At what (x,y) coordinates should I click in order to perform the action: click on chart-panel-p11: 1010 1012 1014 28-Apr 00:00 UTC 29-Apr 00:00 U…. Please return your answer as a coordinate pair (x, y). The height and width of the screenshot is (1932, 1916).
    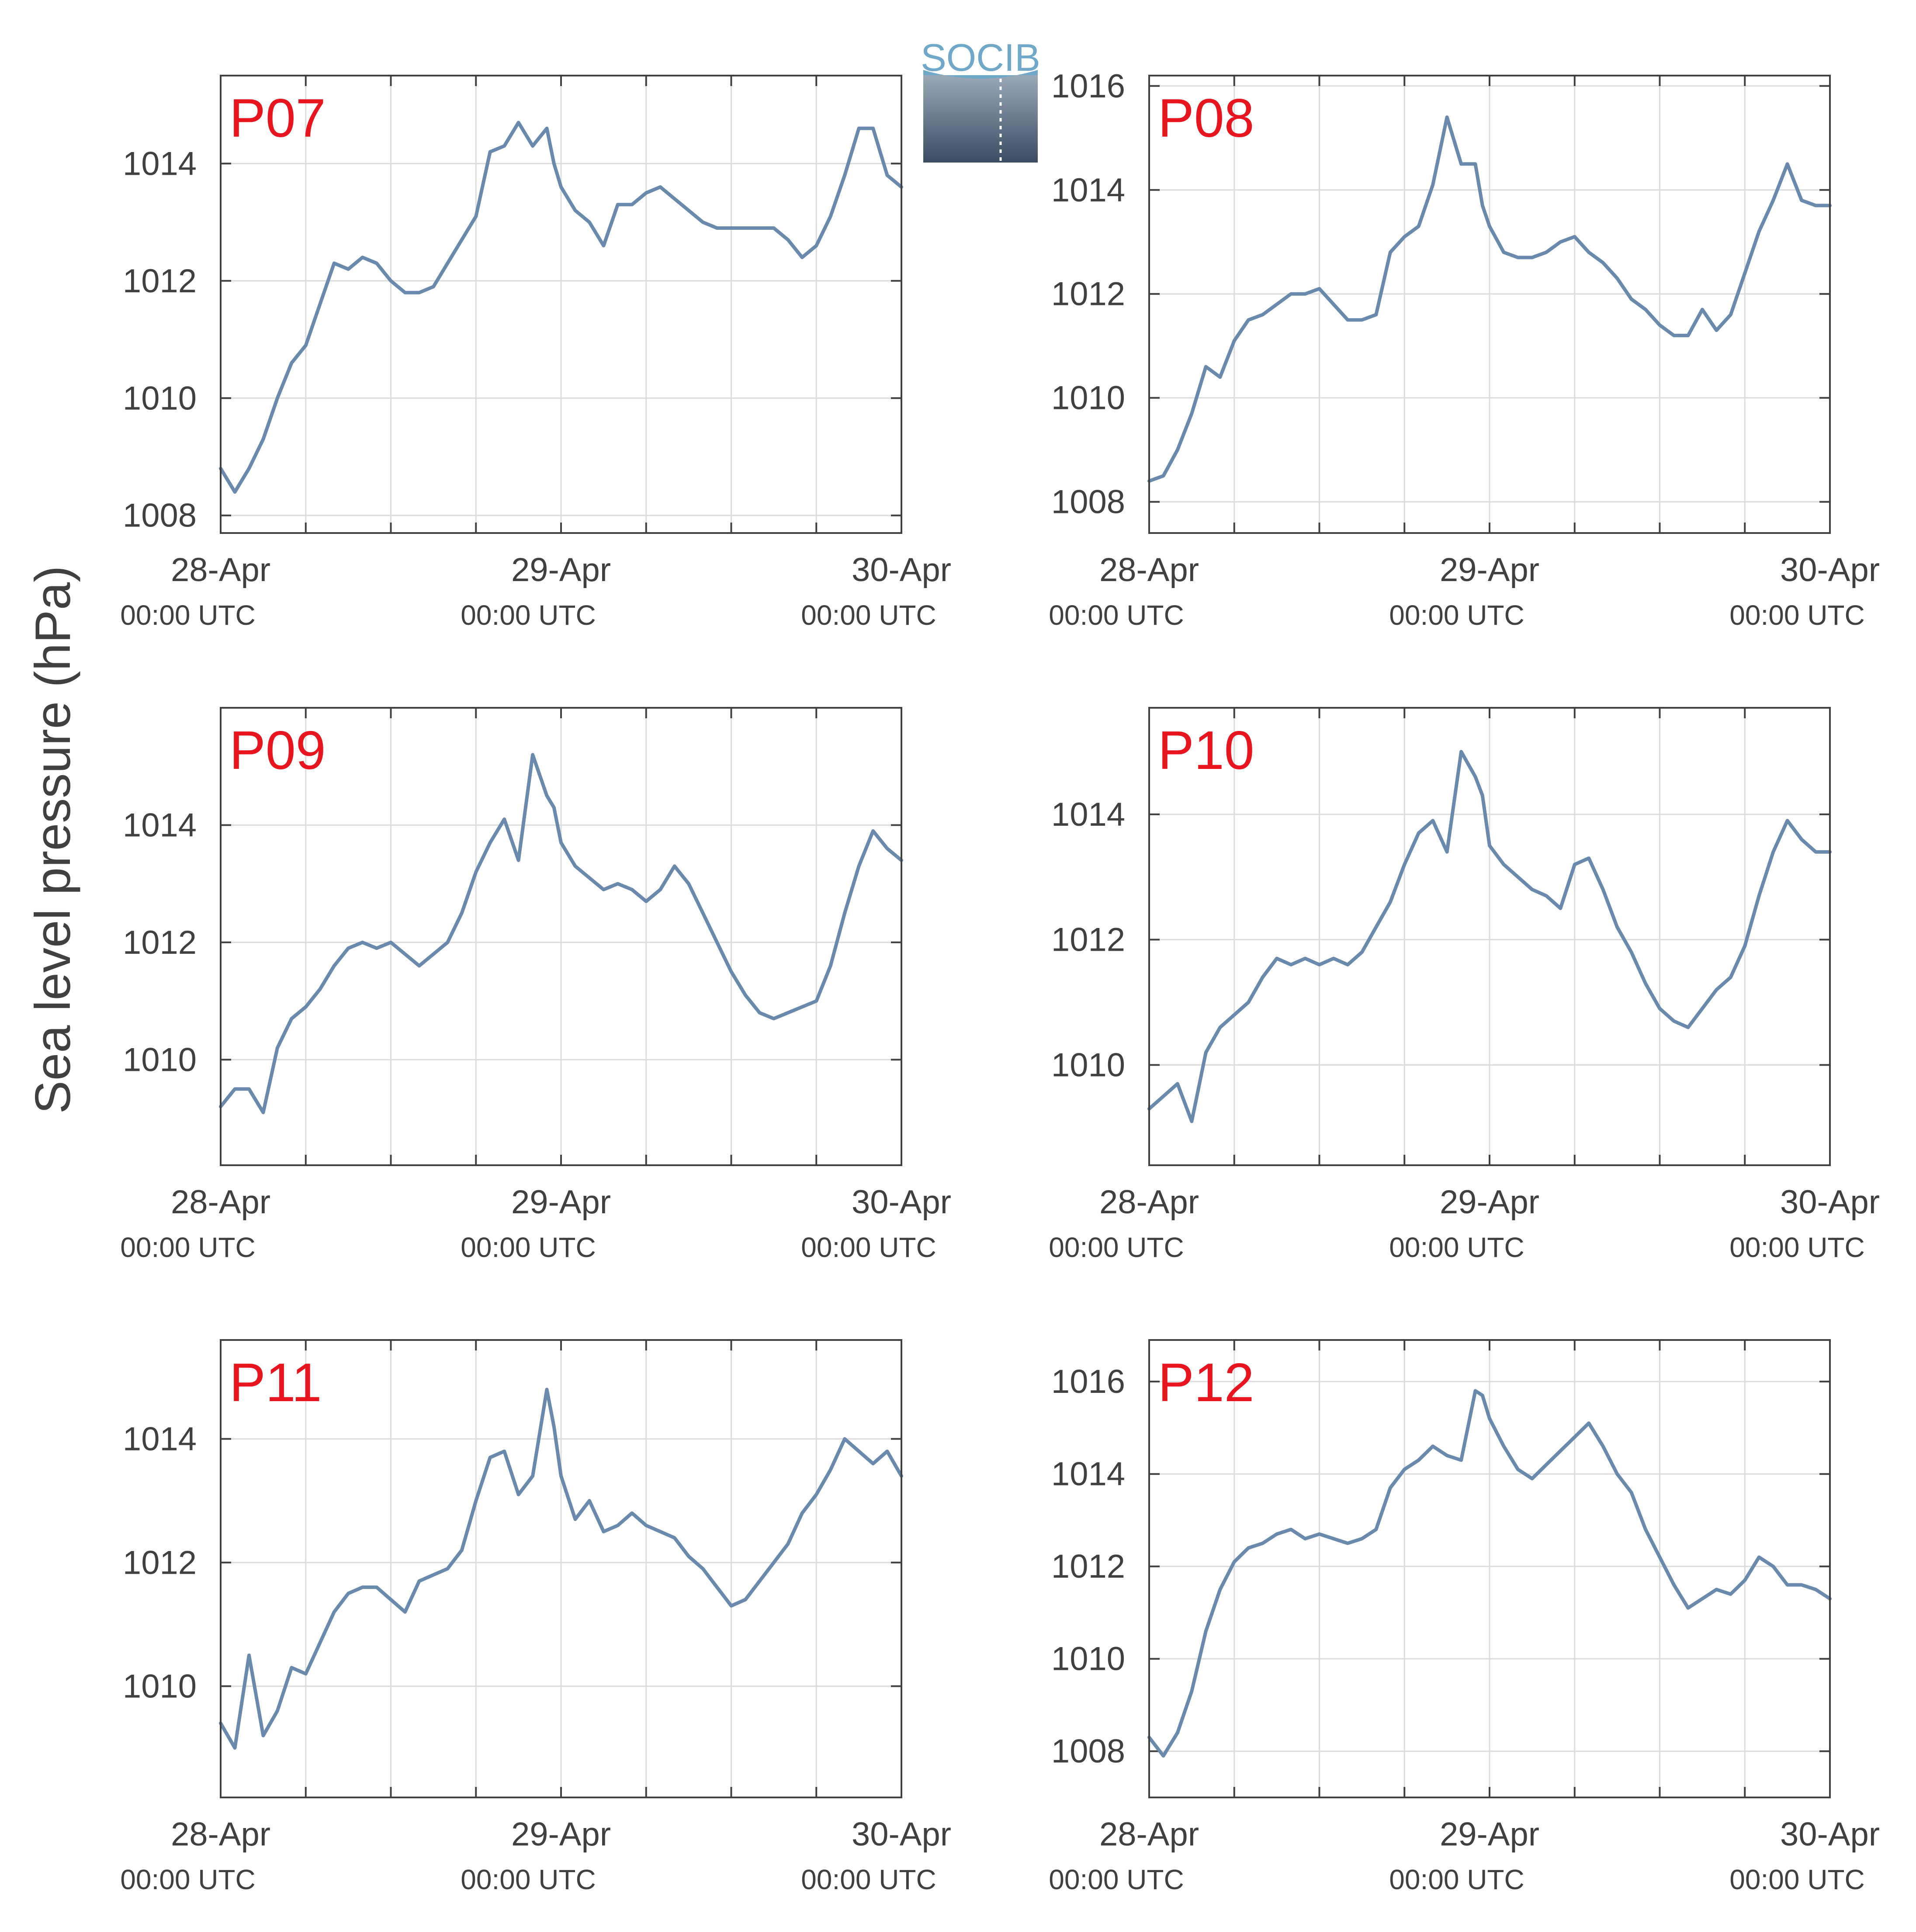
    Looking at the image, I should click on (535, 1617).